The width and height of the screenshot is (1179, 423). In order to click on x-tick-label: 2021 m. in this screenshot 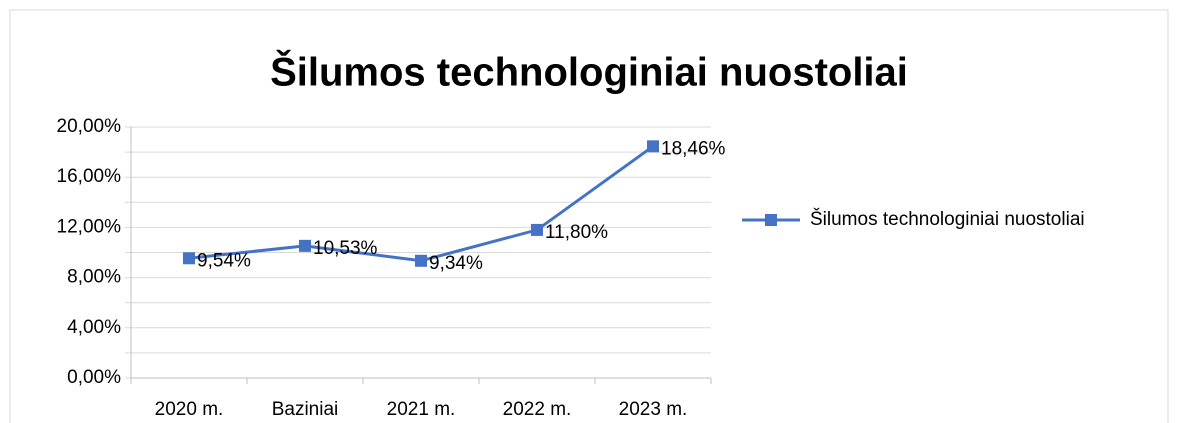, I will do `click(421, 409)`.